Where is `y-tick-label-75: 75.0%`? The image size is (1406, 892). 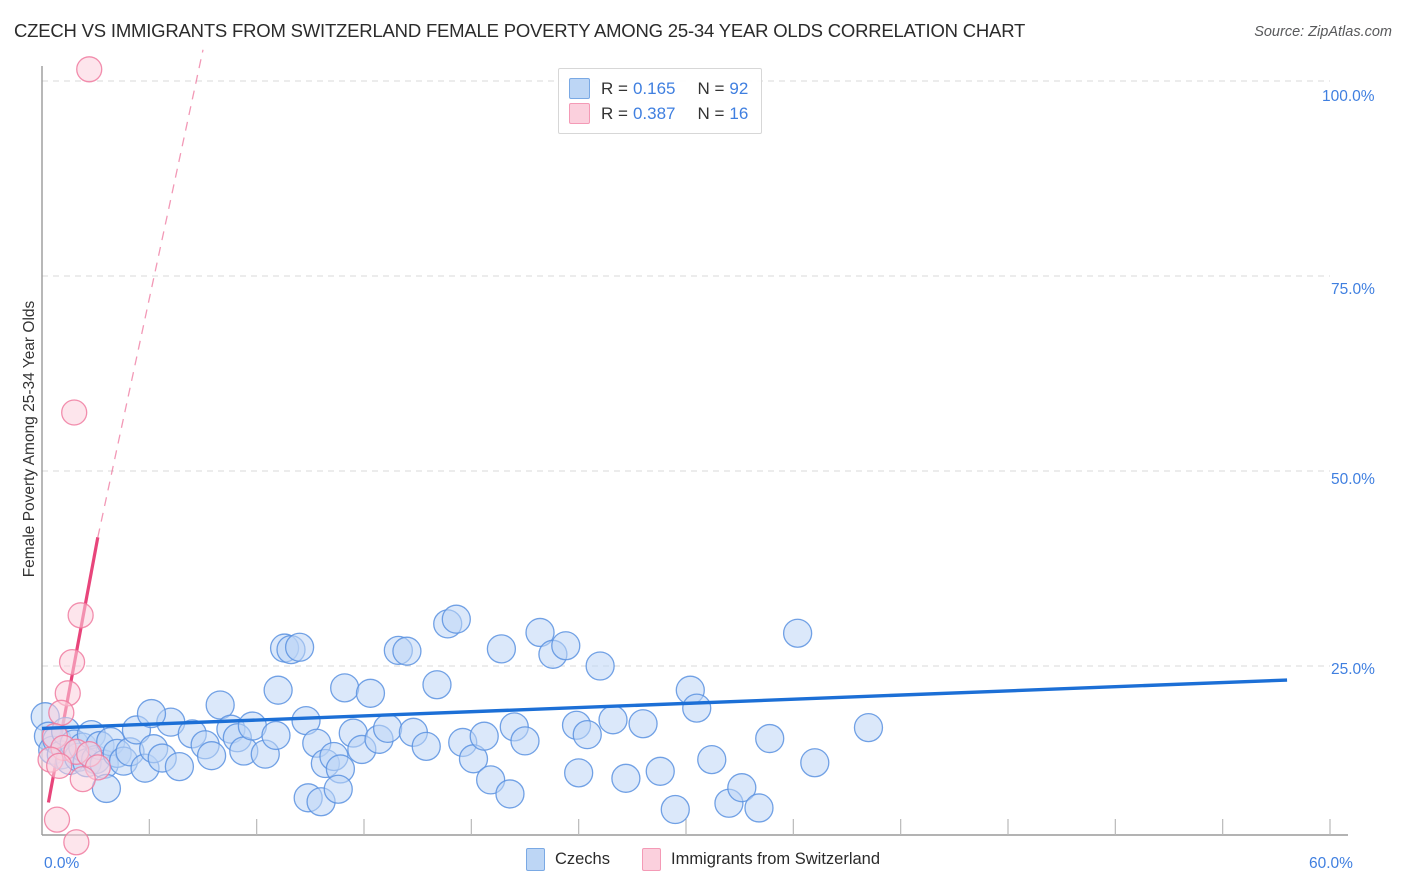 y-tick-label-75: 75.0% is located at coordinates (1353, 289).